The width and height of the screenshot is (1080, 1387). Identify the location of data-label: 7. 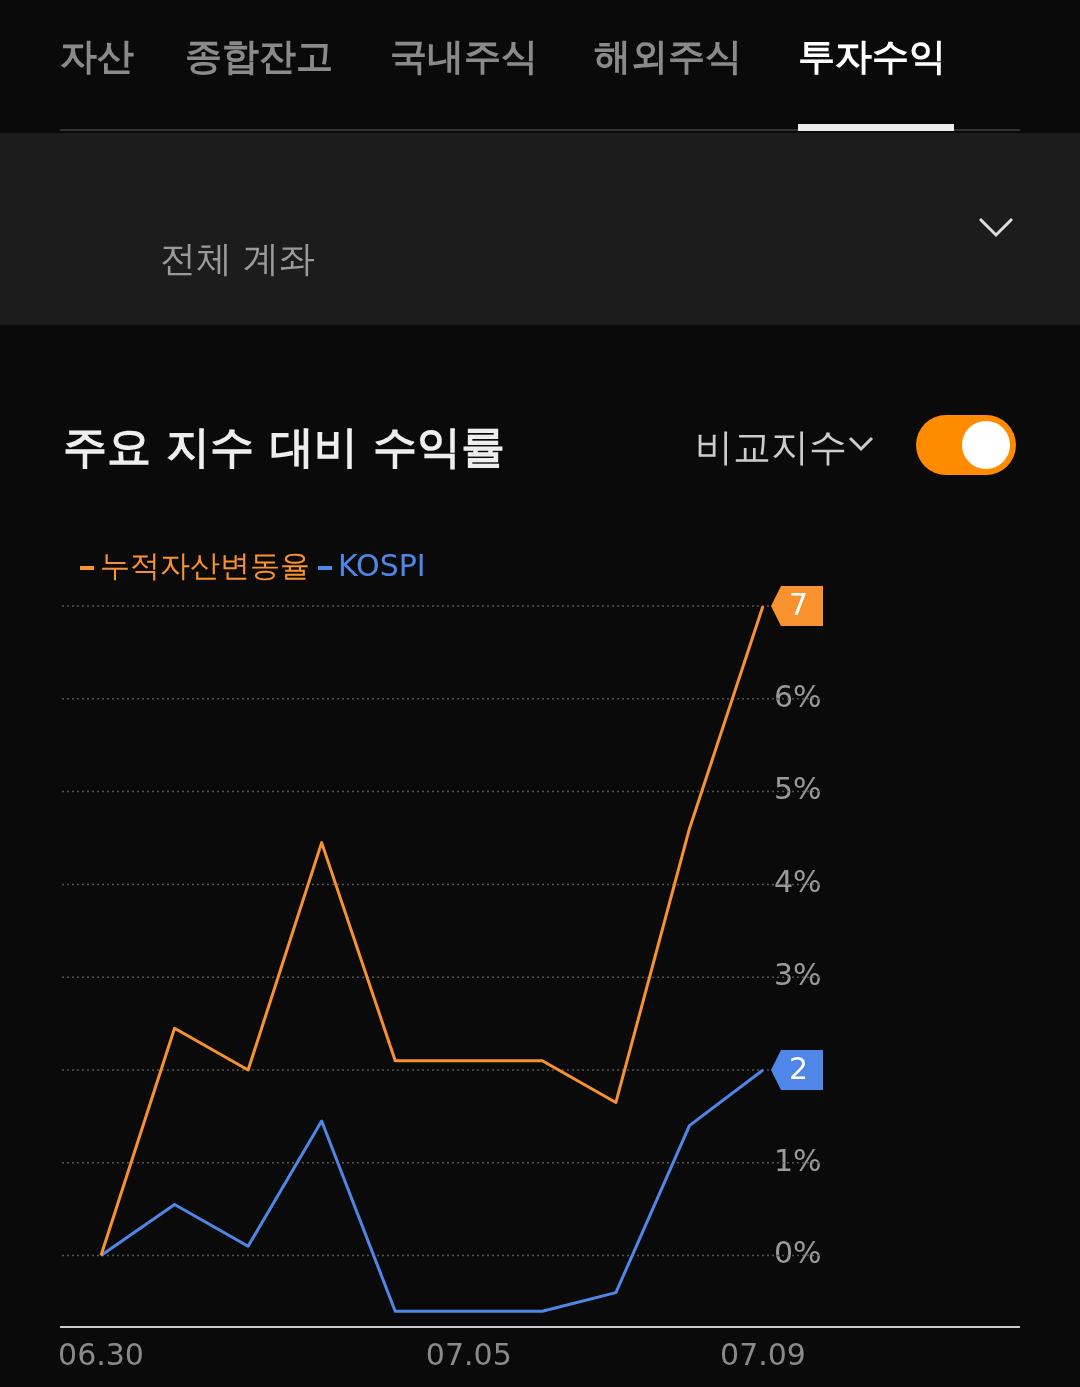
(799, 604).